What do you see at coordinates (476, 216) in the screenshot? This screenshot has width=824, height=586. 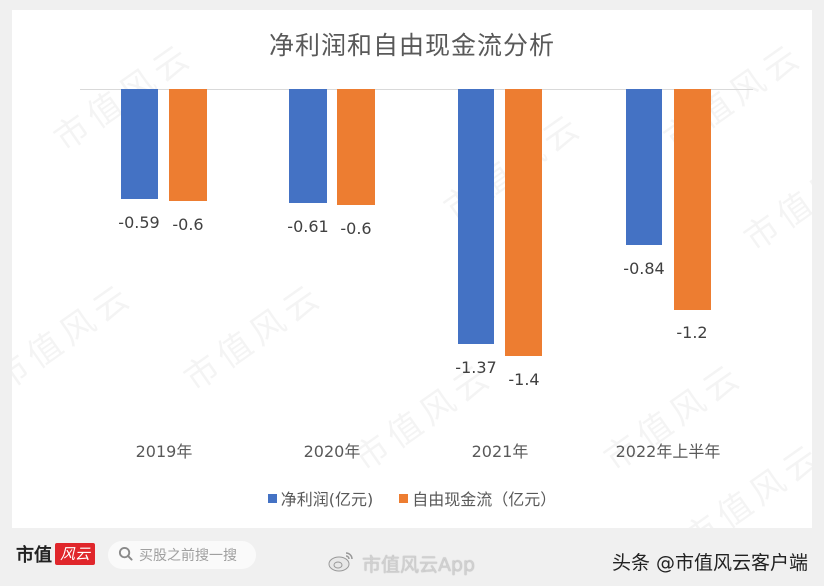 I see `bar-net-profit-2021` at bounding box center [476, 216].